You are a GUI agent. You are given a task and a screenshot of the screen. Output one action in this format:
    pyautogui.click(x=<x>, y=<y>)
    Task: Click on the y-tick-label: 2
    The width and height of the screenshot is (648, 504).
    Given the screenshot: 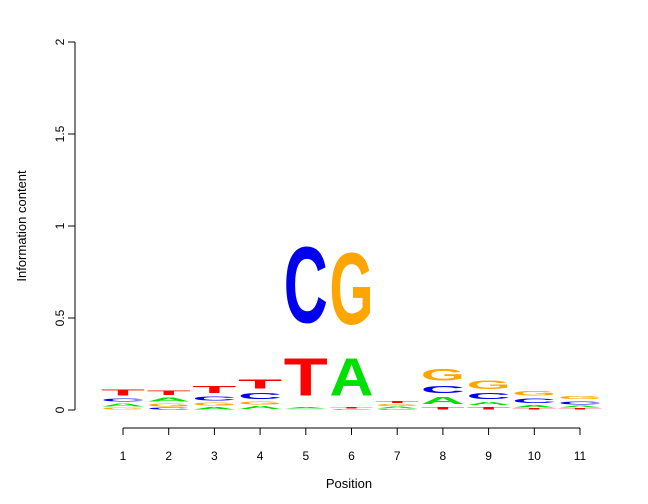 What is the action you would take?
    pyautogui.click(x=60, y=41)
    